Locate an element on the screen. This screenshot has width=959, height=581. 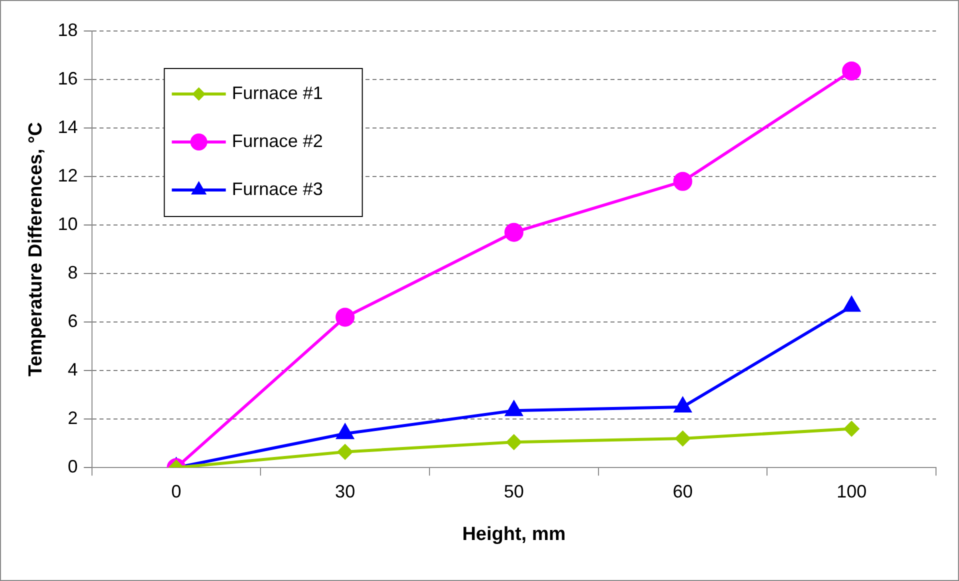
x-tick-label: 0 is located at coordinates (176, 491).